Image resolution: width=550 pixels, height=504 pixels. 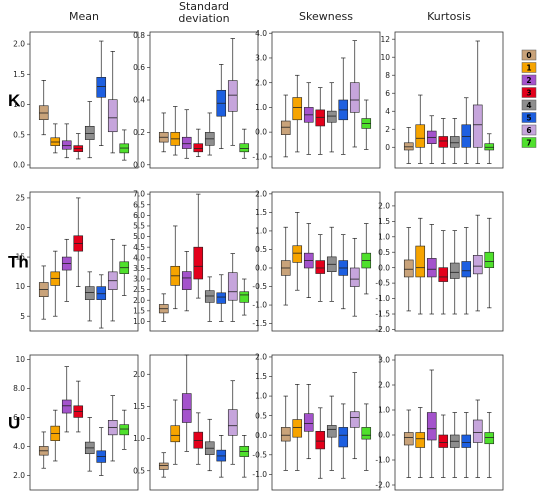 I want to click on y-tick-label: 2.5, so click(x=139, y=289).